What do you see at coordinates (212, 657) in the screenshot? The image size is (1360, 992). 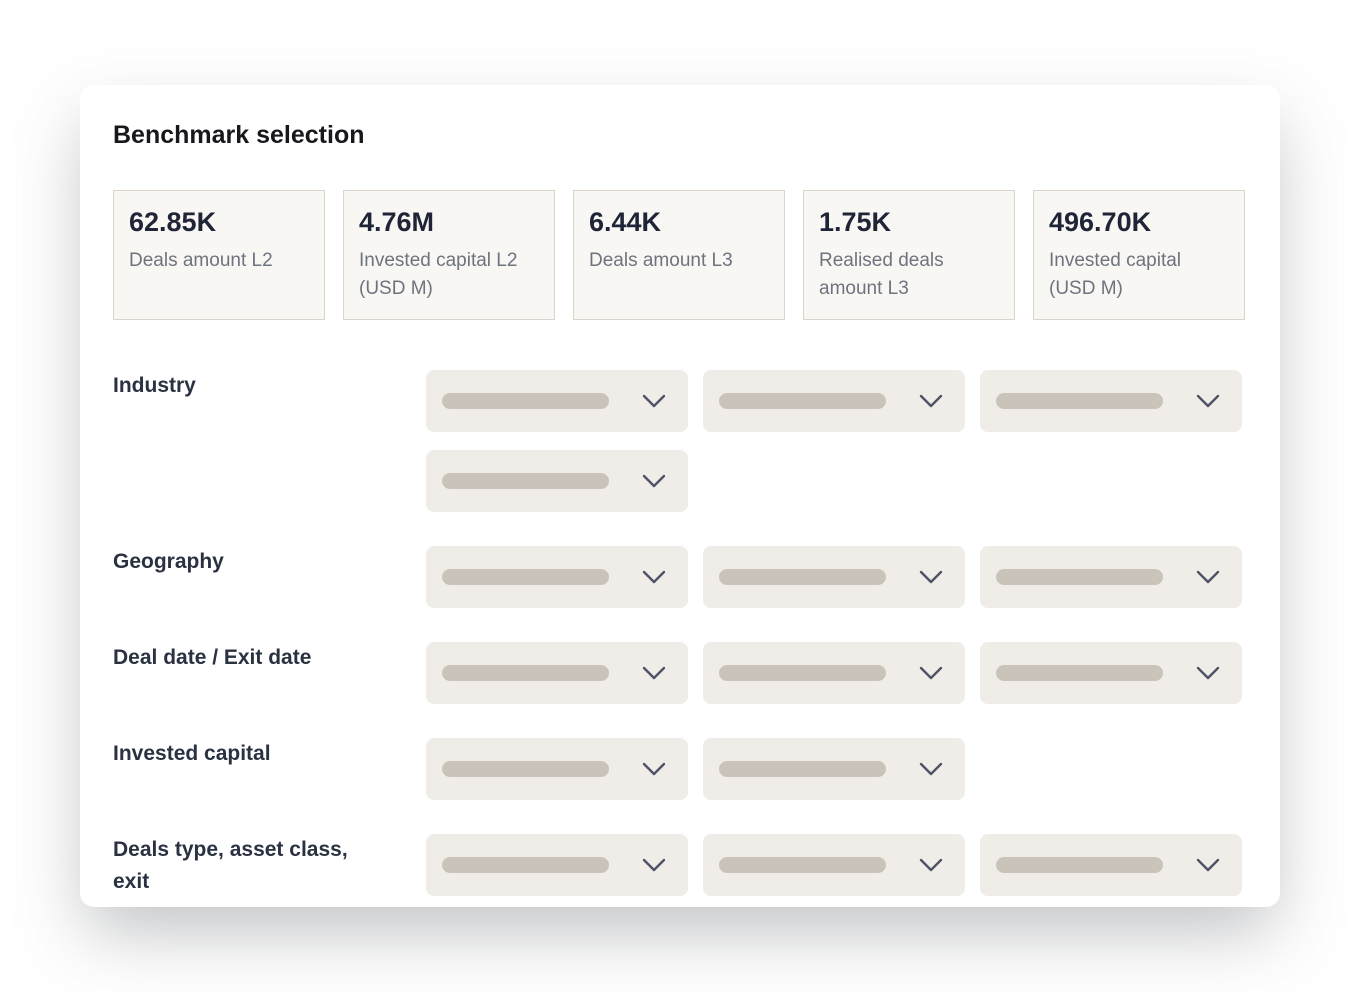 I see `filter-label: Deal date / Exit date` at bounding box center [212, 657].